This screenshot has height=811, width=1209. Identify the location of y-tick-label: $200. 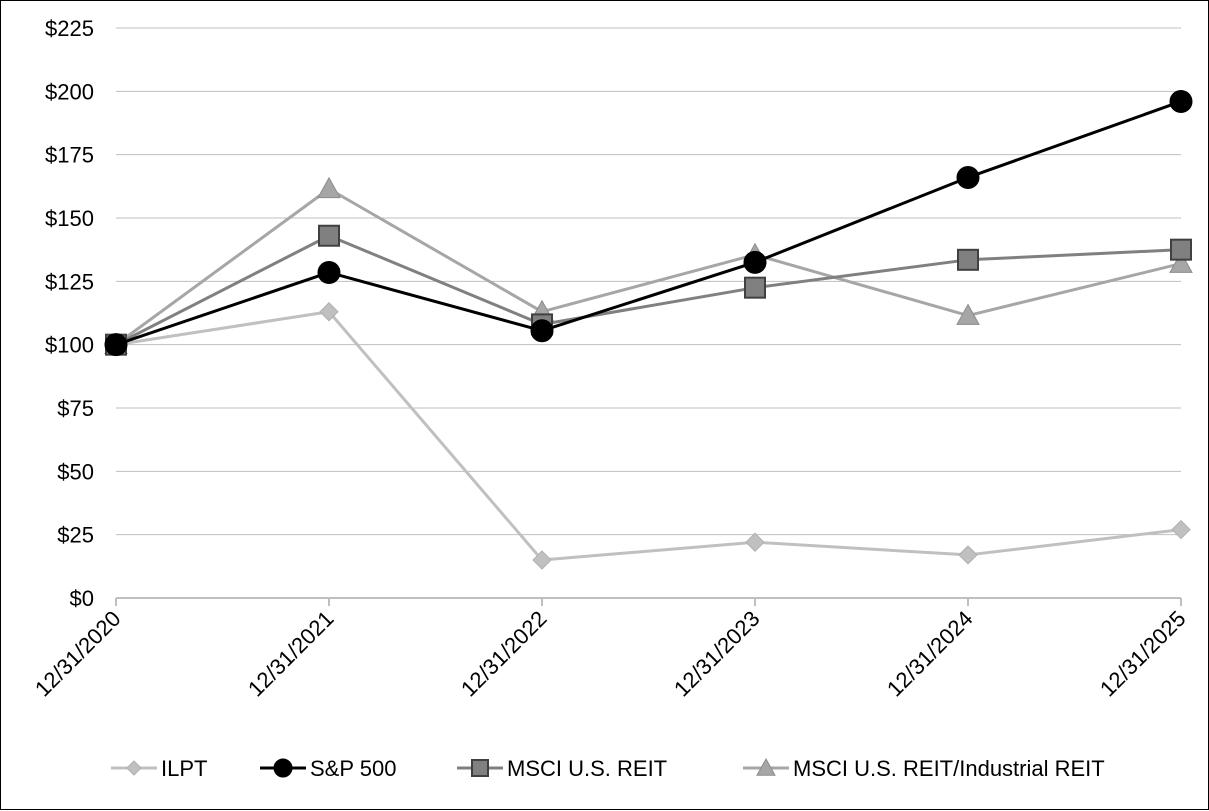
(69, 91).